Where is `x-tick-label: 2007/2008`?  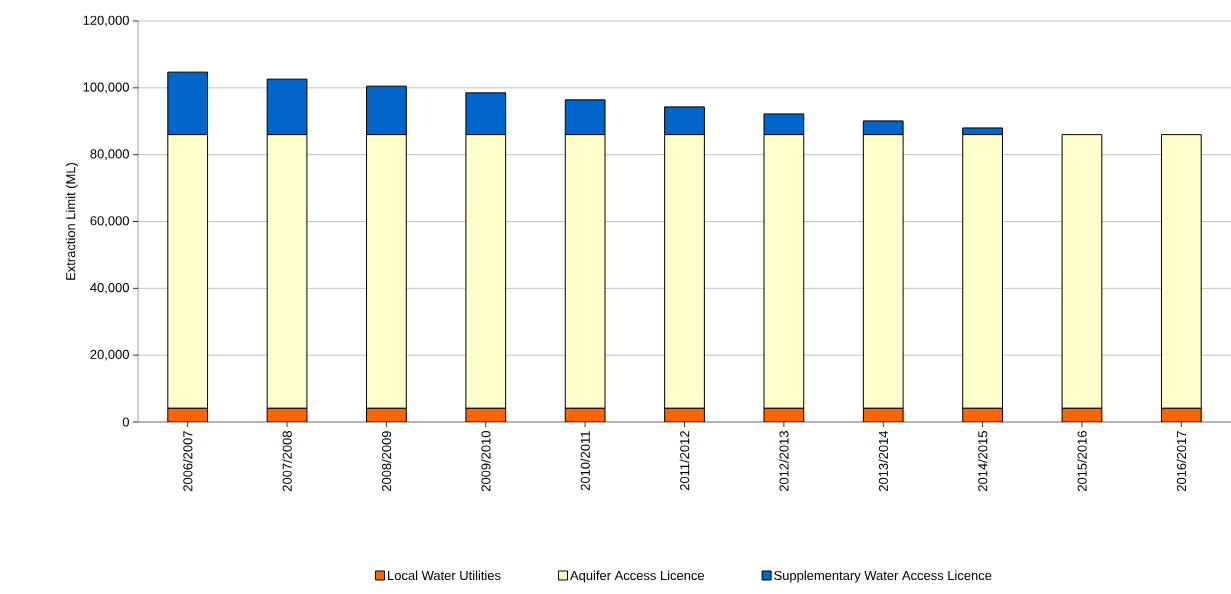 x-tick-label: 2007/2008 is located at coordinates (287, 461).